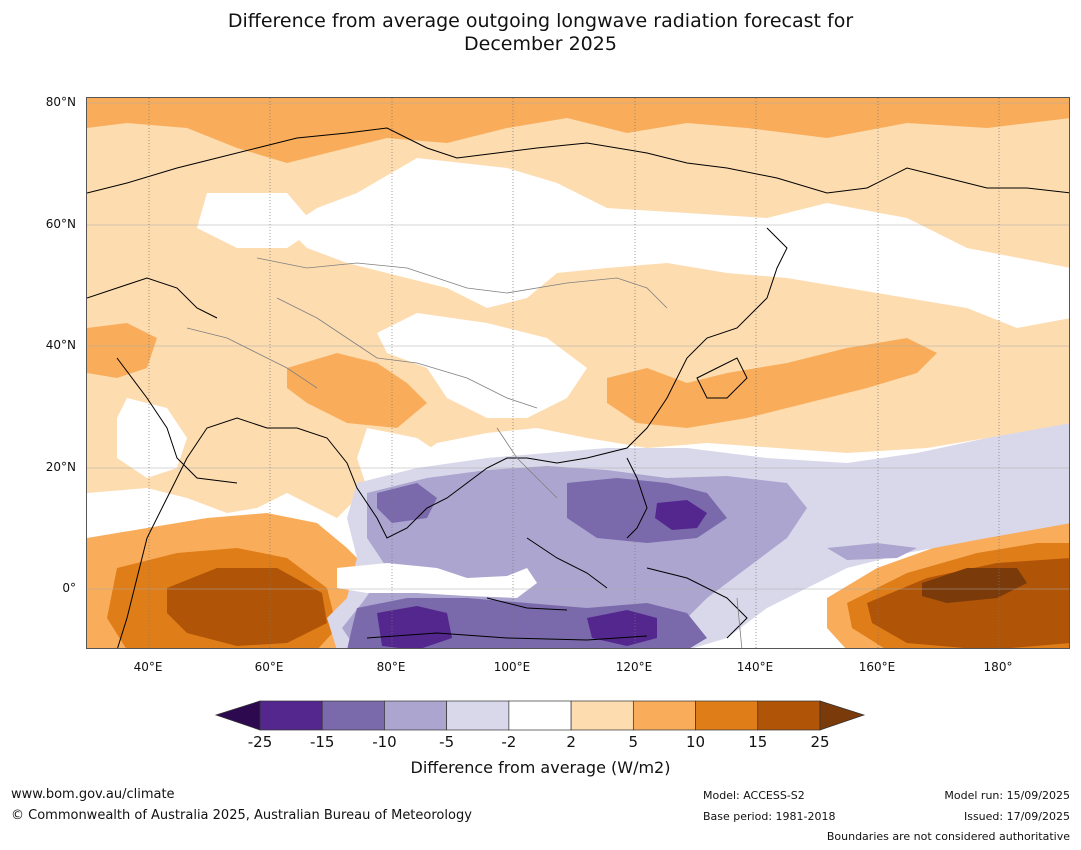 The width and height of the screenshot is (1081, 850). What do you see at coordinates (633, 742) in the screenshot?
I see `colorbar-tick-label: 5` at bounding box center [633, 742].